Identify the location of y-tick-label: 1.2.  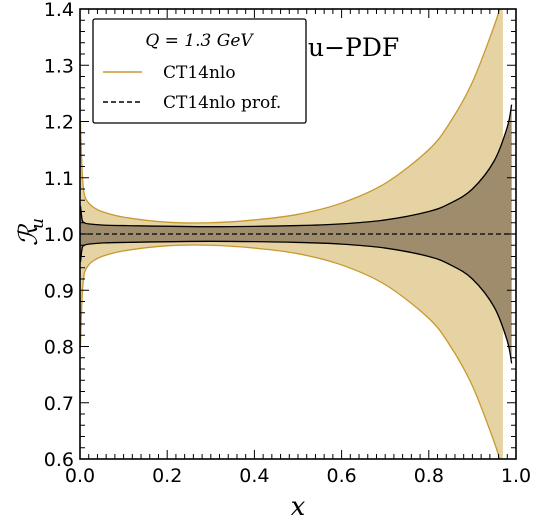
(59, 123).